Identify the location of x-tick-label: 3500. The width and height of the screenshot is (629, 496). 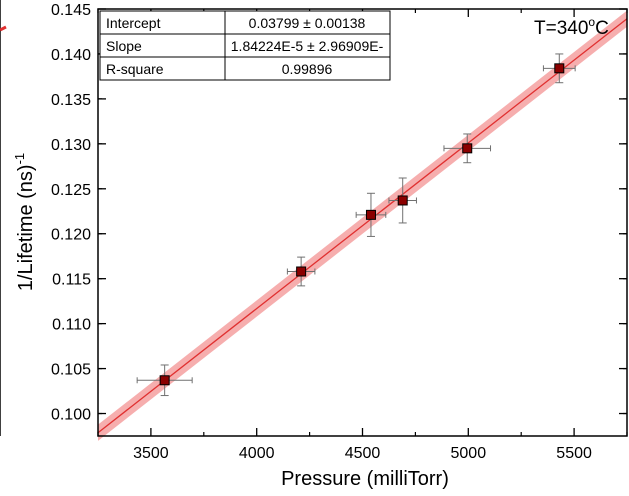
(151, 453).